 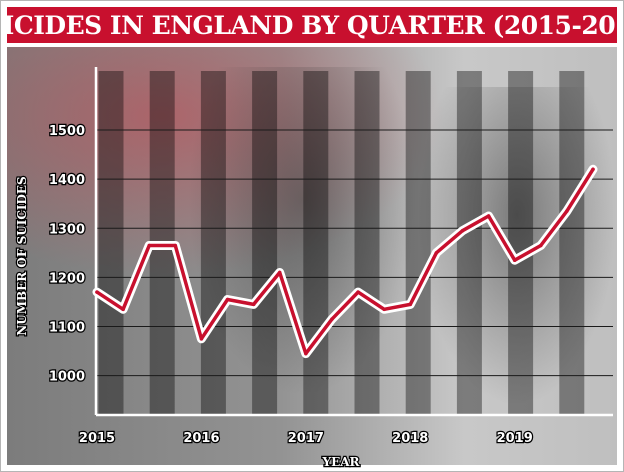 What do you see at coordinates (22, 255) in the screenshot?
I see `y-axis-label: NUMBER OF SUICIDES` at bounding box center [22, 255].